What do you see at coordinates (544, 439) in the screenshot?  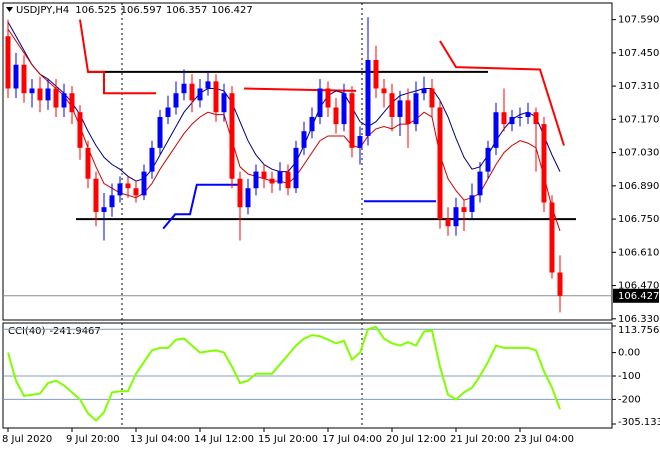 I see `x-tick-label: 23 Jul 04:00` at bounding box center [544, 439].